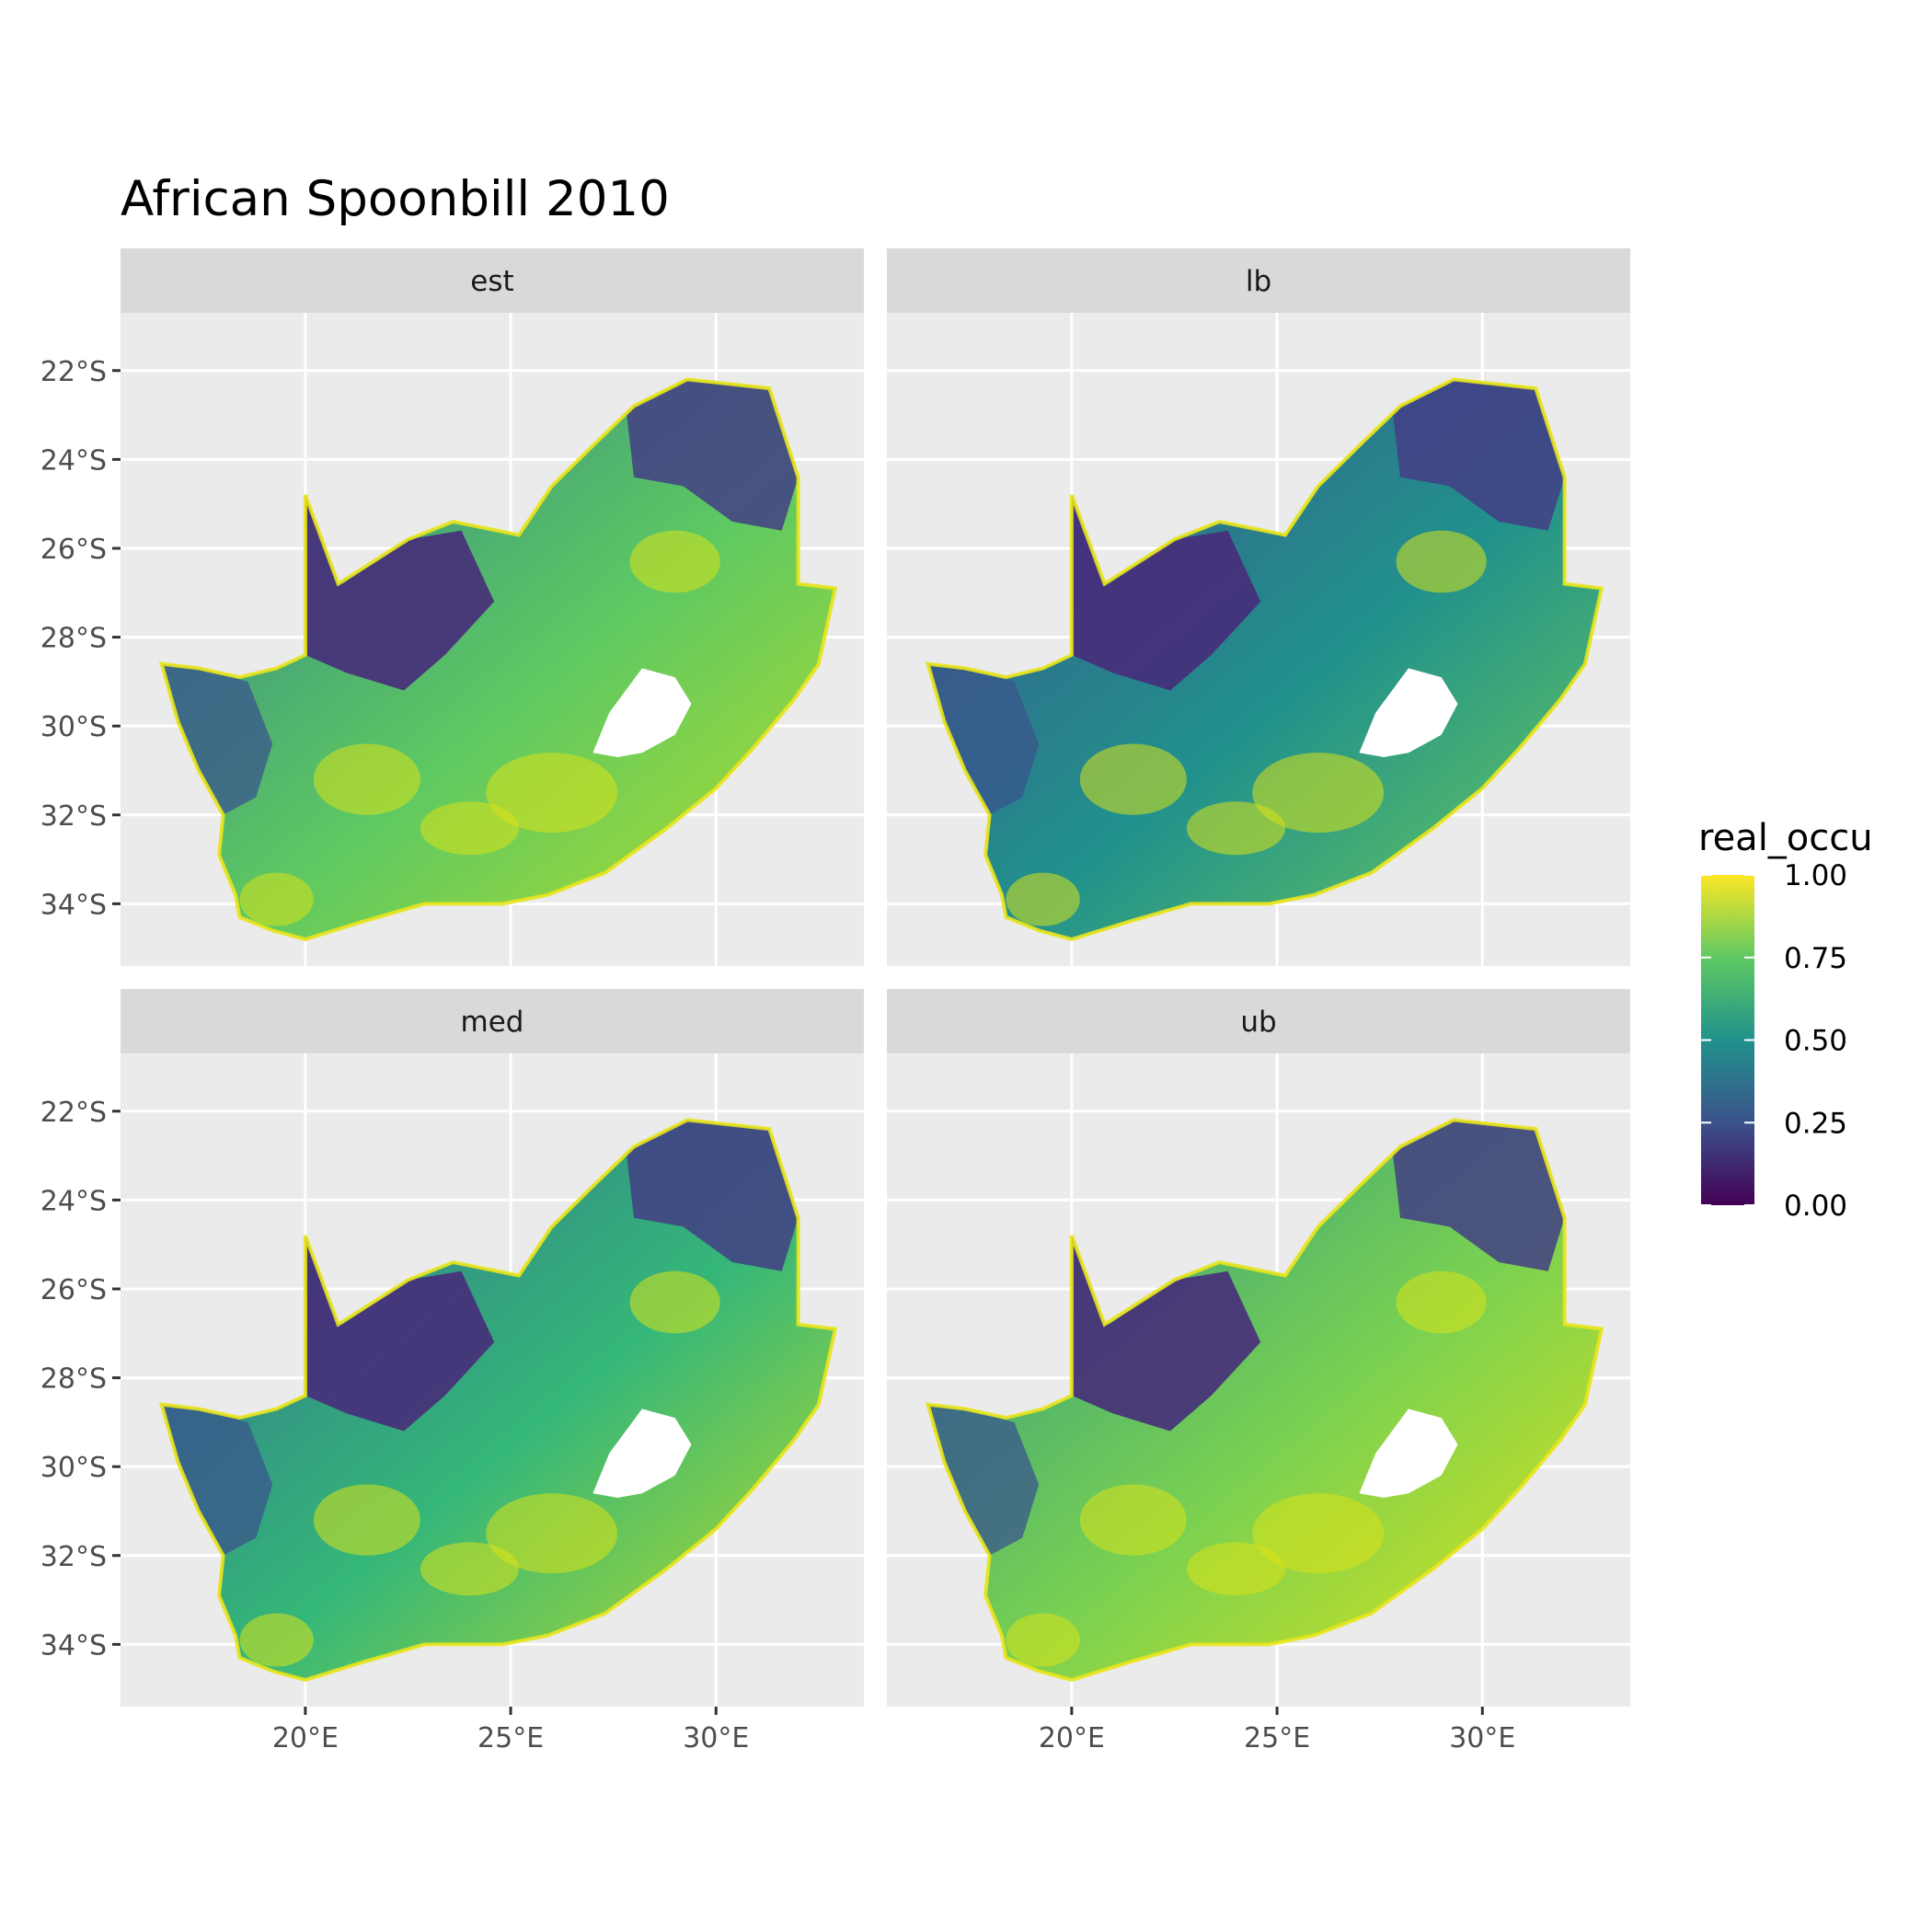 Image resolution: width=1932 pixels, height=1932 pixels. I want to click on strip-label-est: est, so click(492, 281).